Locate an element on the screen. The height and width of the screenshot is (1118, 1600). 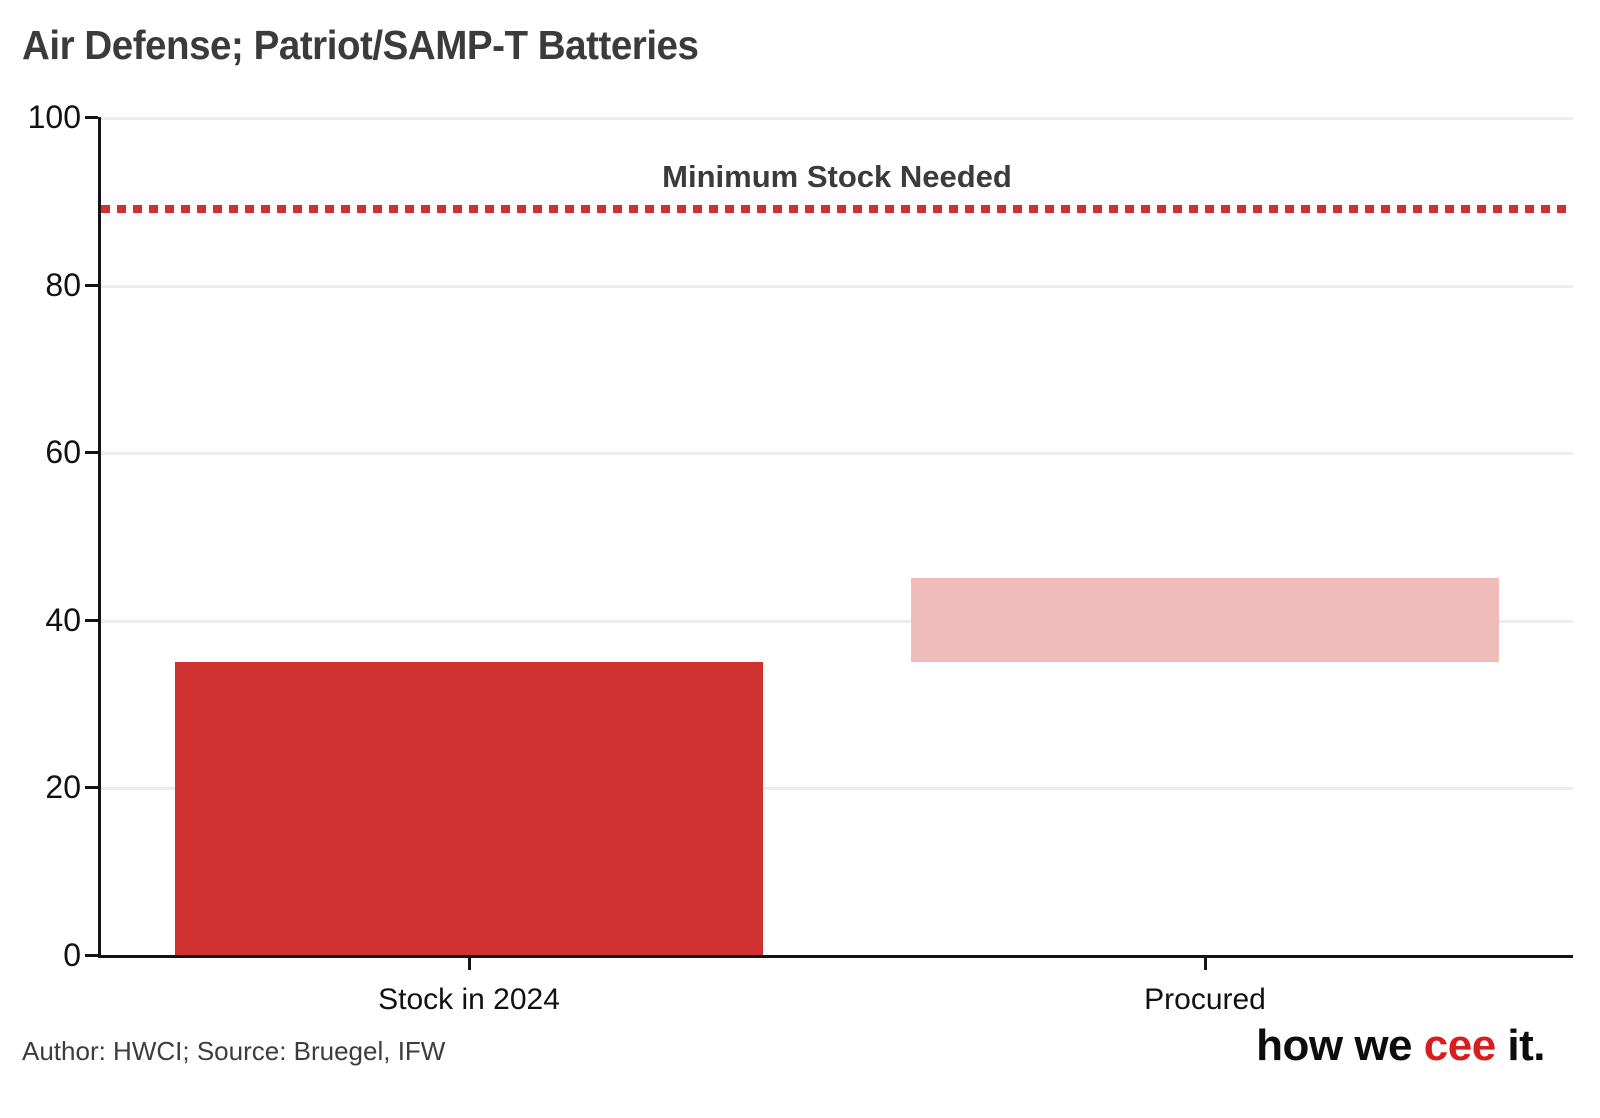
x-axis-label-0: Stock in 2024 is located at coordinates (469, 999).